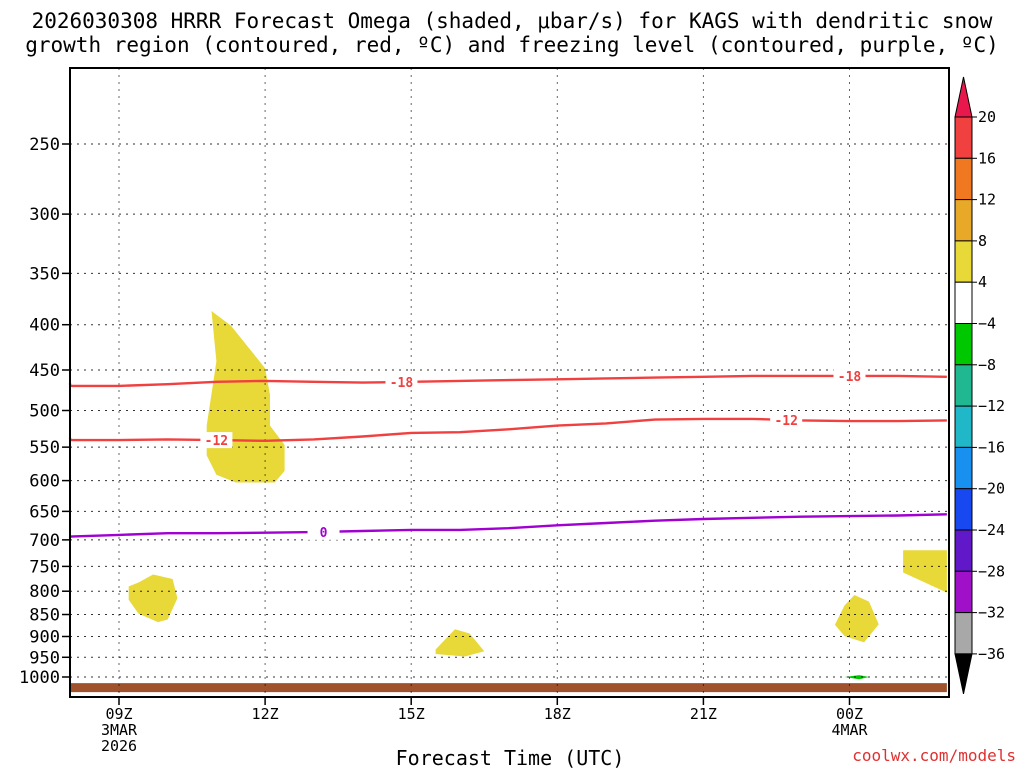 The height and width of the screenshot is (770, 1024). What do you see at coordinates (991, 613) in the screenshot?
I see `colorbar-label-12: −32` at bounding box center [991, 613].